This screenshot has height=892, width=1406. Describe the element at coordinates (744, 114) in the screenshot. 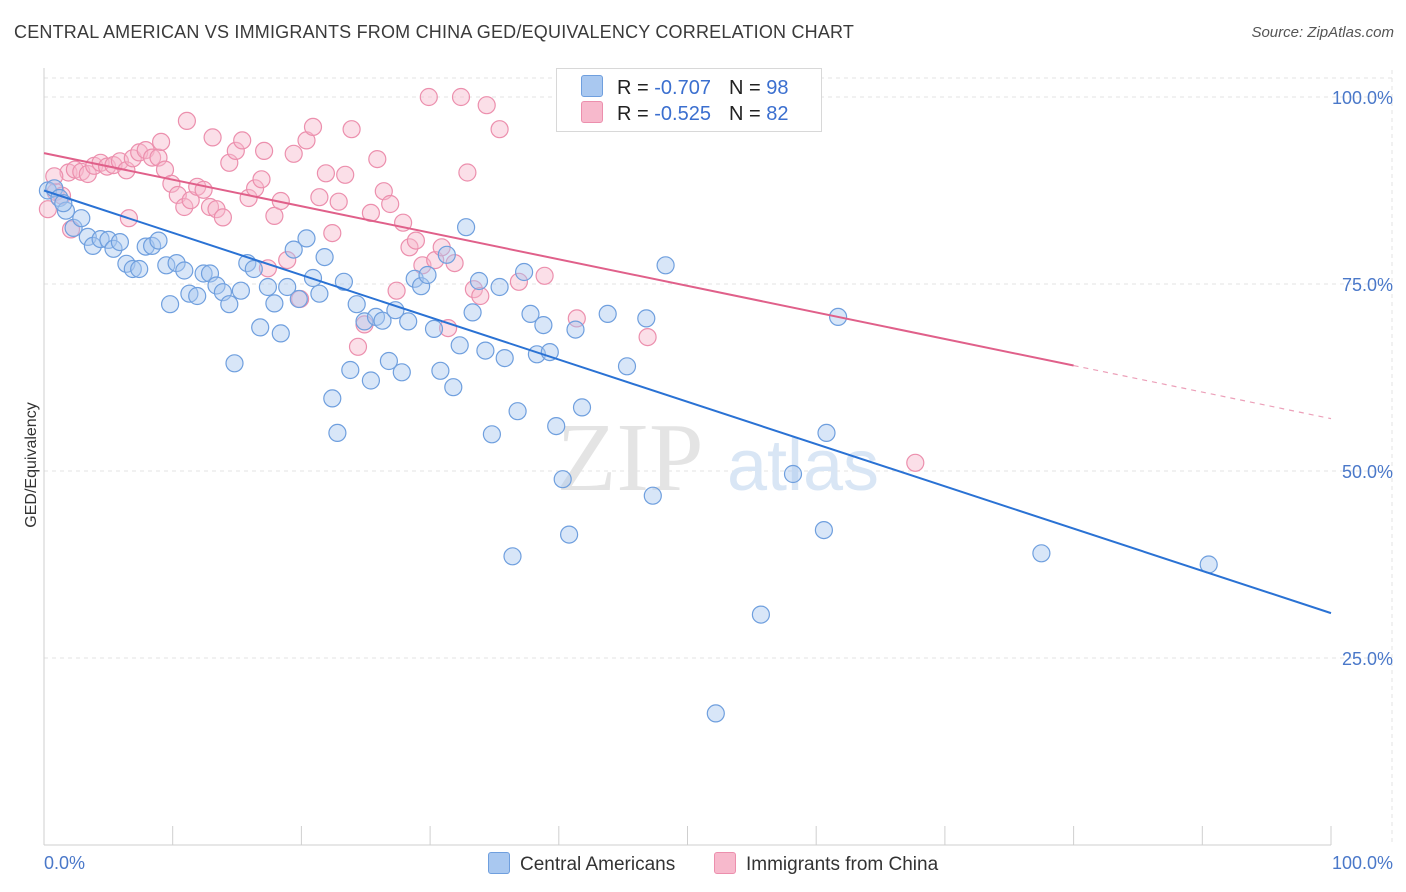

I see `legend-n-label: N =` at that location.